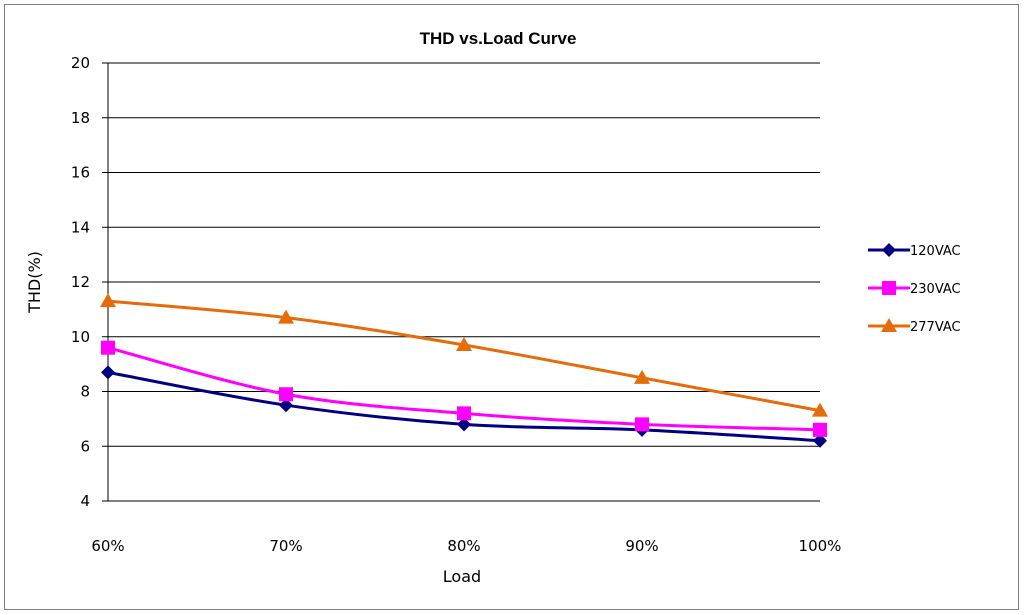  Describe the element at coordinates (108, 372) in the screenshot. I see `data-point-120VAC-60%` at that location.